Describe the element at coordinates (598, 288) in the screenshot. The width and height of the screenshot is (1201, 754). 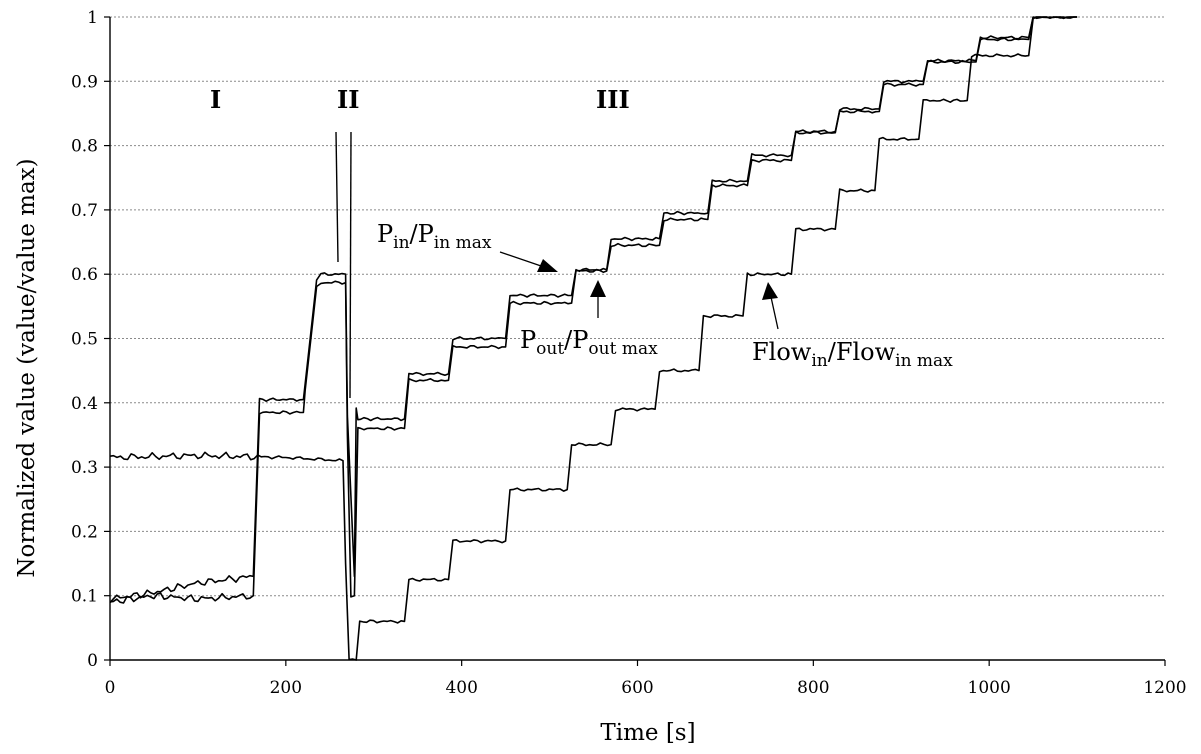
I see `arrow-p-out-head` at that location.